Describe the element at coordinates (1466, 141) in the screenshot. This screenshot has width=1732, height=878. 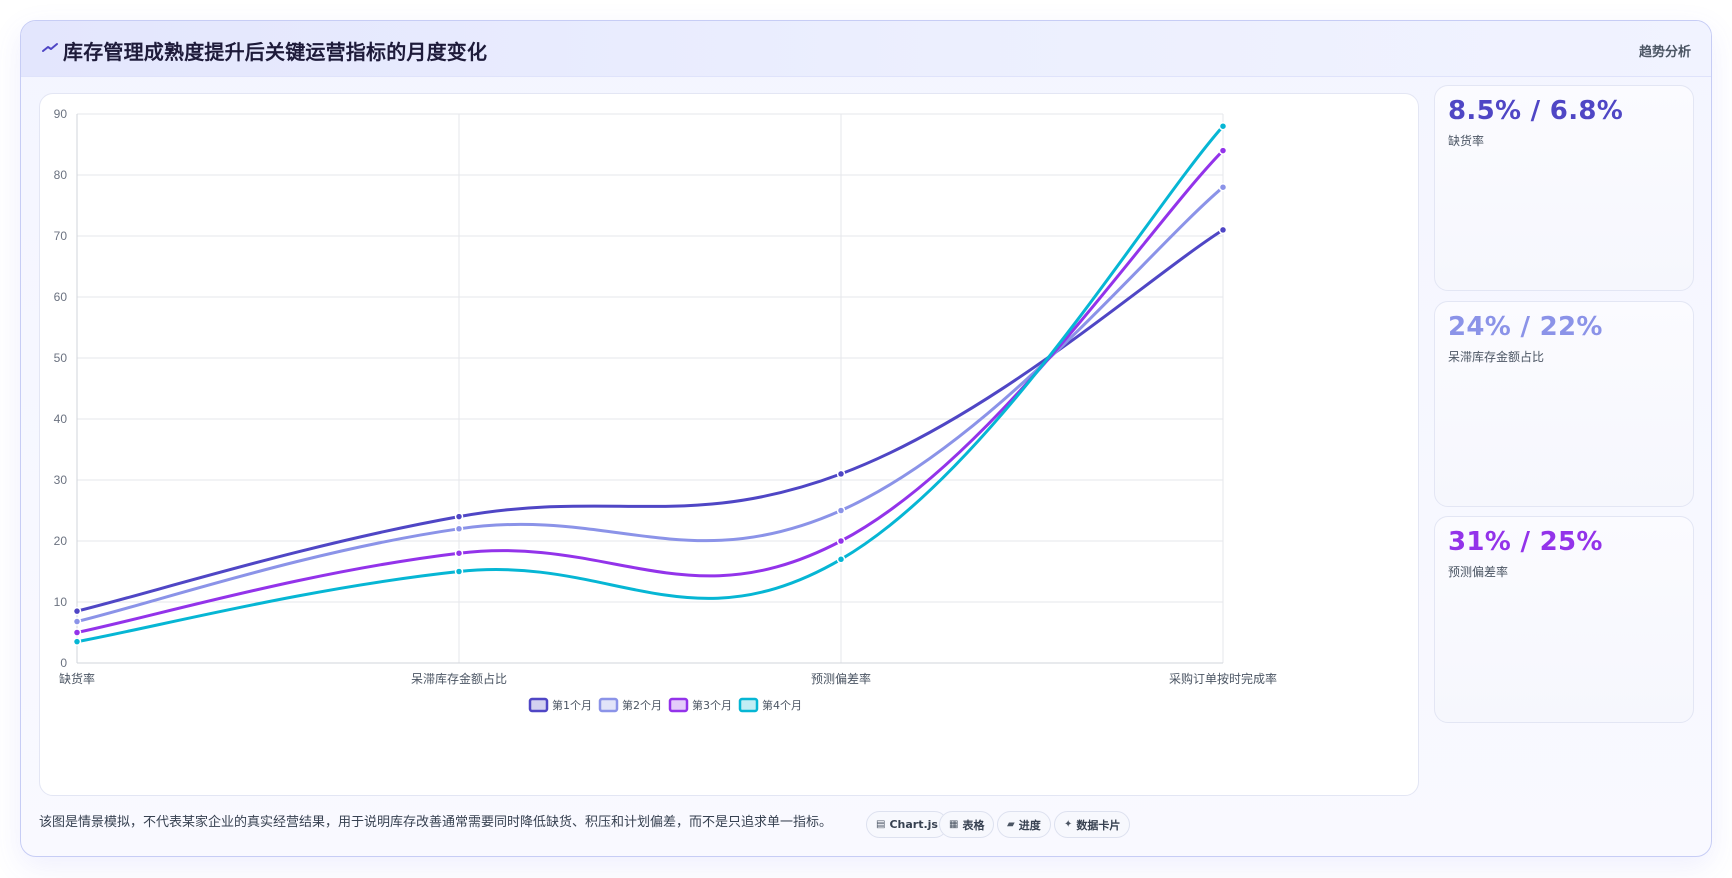
I see `stat-label: 缺货率` at that location.